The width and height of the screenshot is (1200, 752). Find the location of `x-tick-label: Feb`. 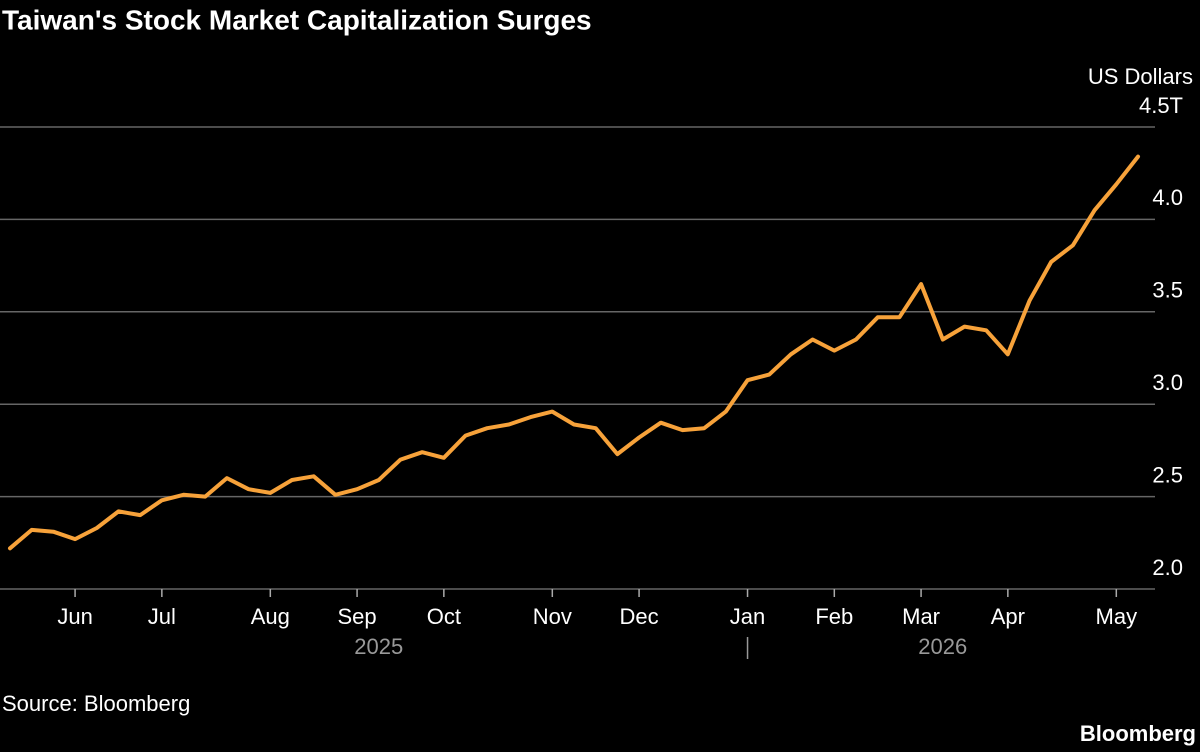

x-tick-label: Feb is located at coordinates (834, 616).